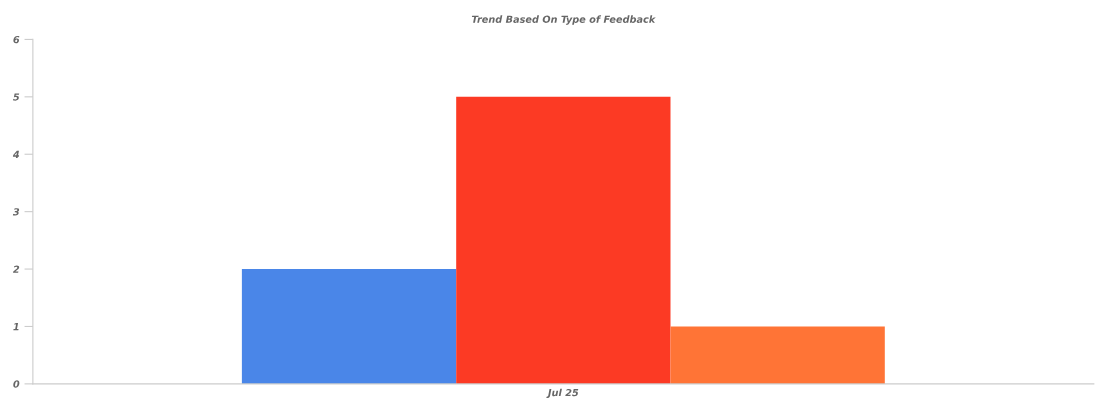 The height and width of the screenshot is (415, 1096). What do you see at coordinates (16, 39) in the screenshot?
I see `y-tick-label: 6` at bounding box center [16, 39].